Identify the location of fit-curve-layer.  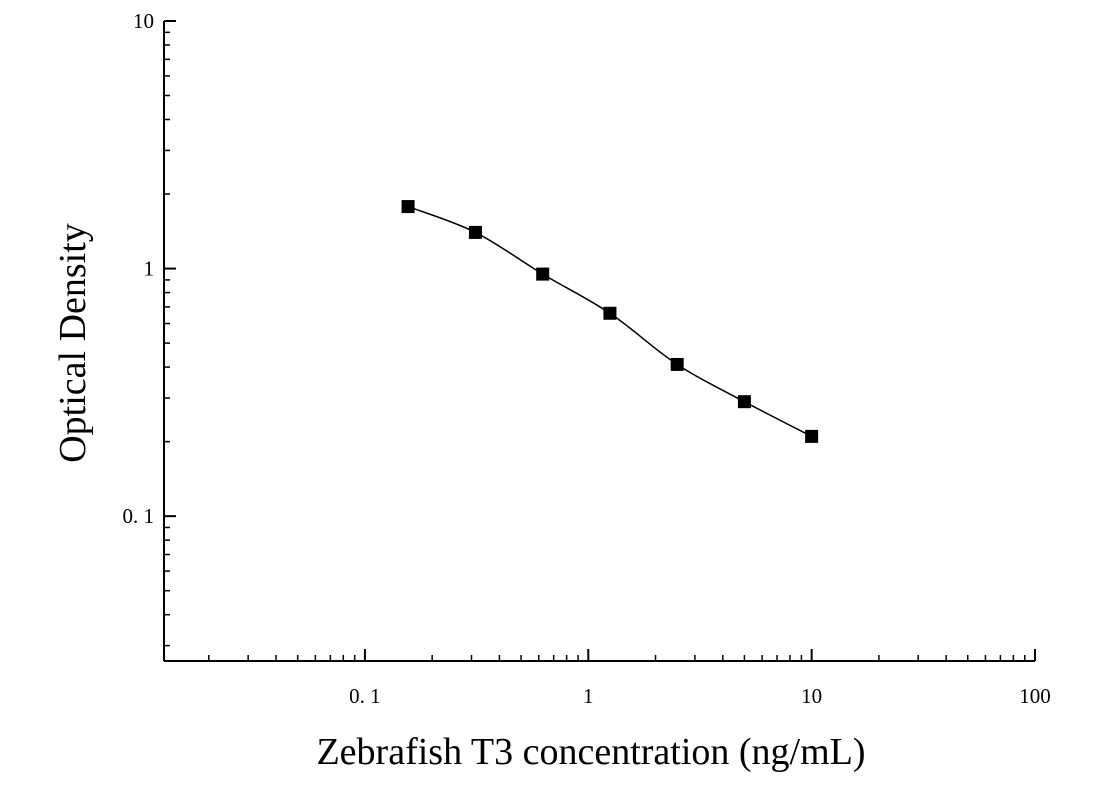
(609, 321).